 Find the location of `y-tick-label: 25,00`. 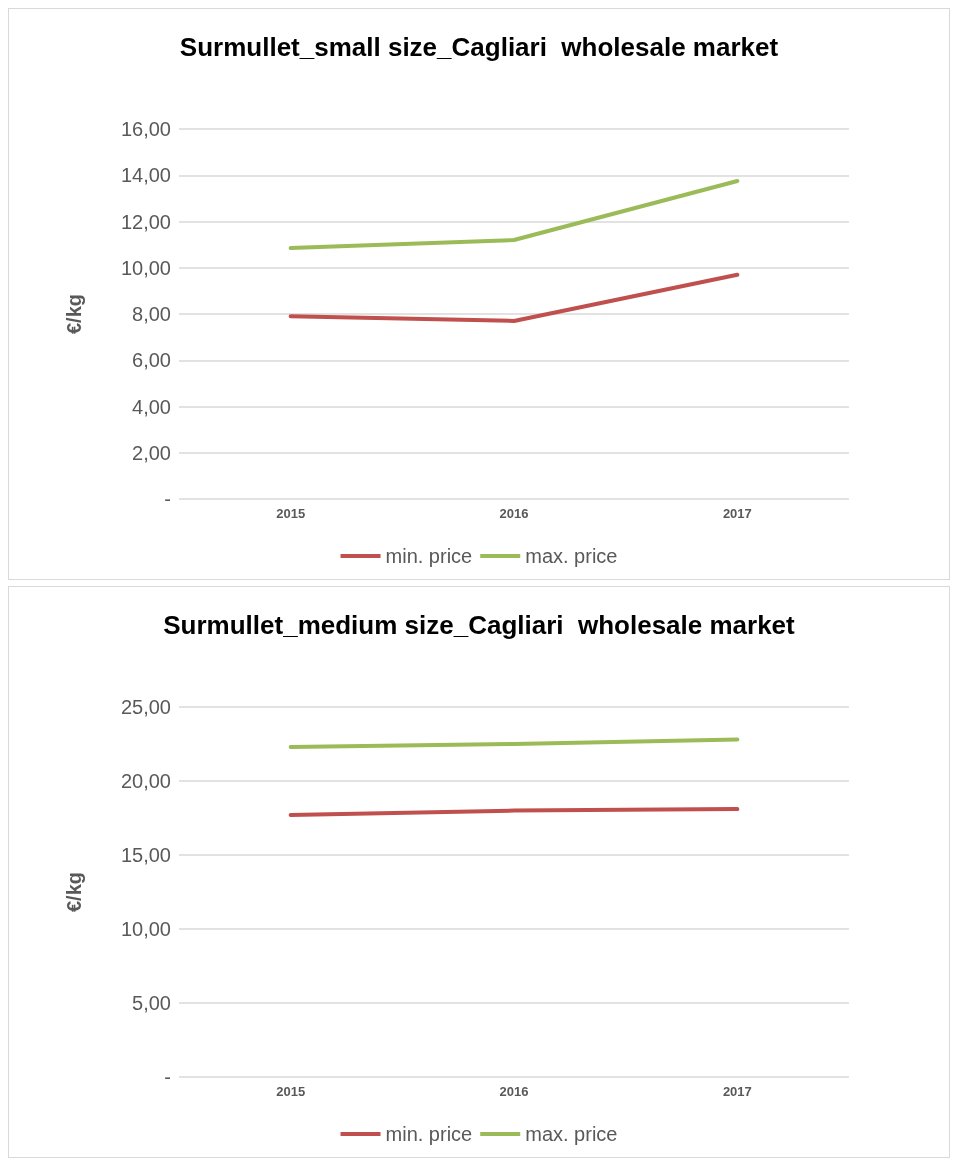

y-tick-label: 25,00 is located at coordinates (145, 707).